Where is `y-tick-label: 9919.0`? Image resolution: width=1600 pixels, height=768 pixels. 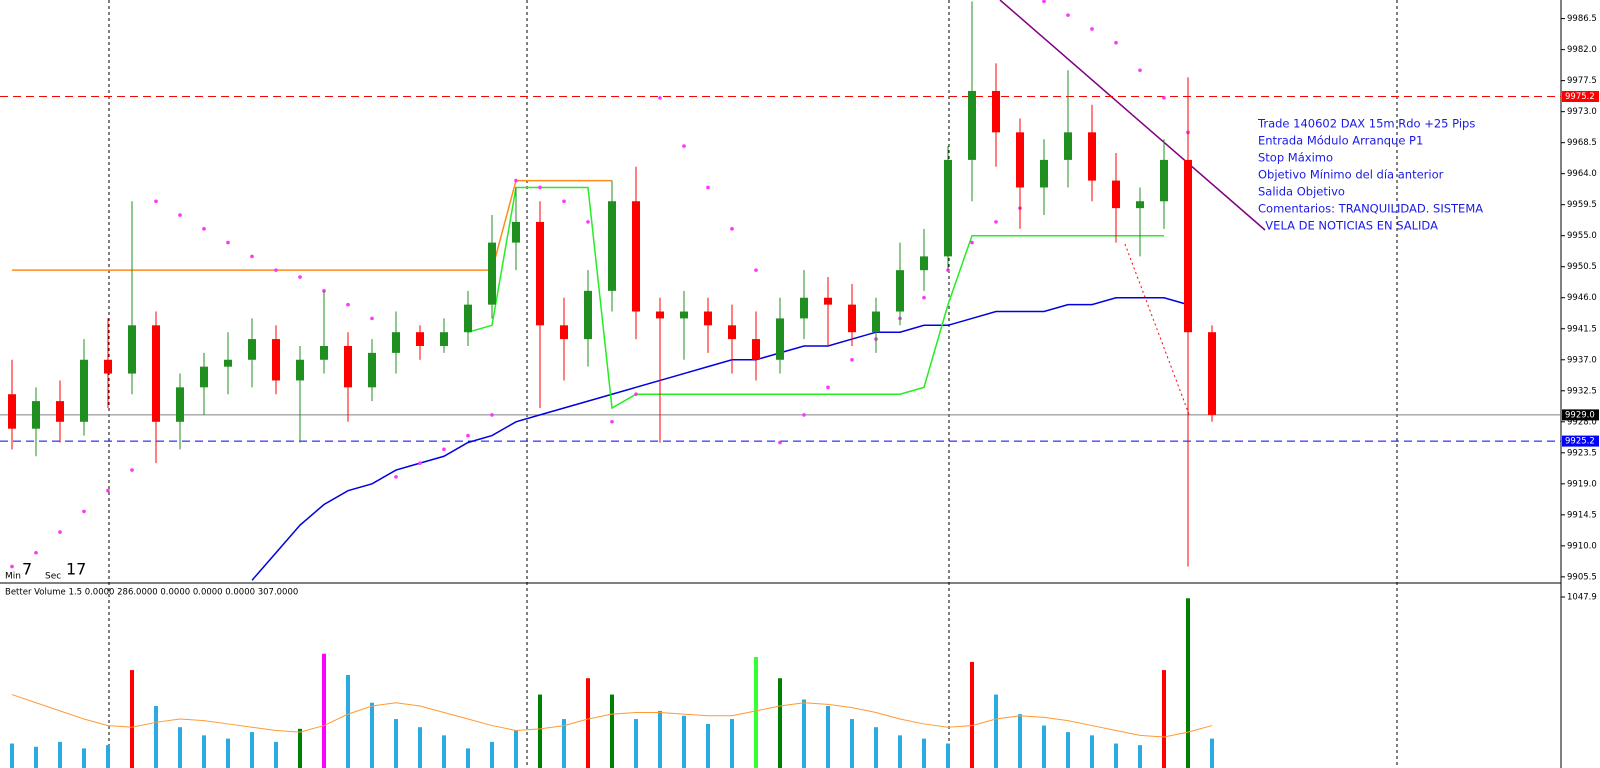
y-tick-label: 9919.0 is located at coordinates (1582, 484).